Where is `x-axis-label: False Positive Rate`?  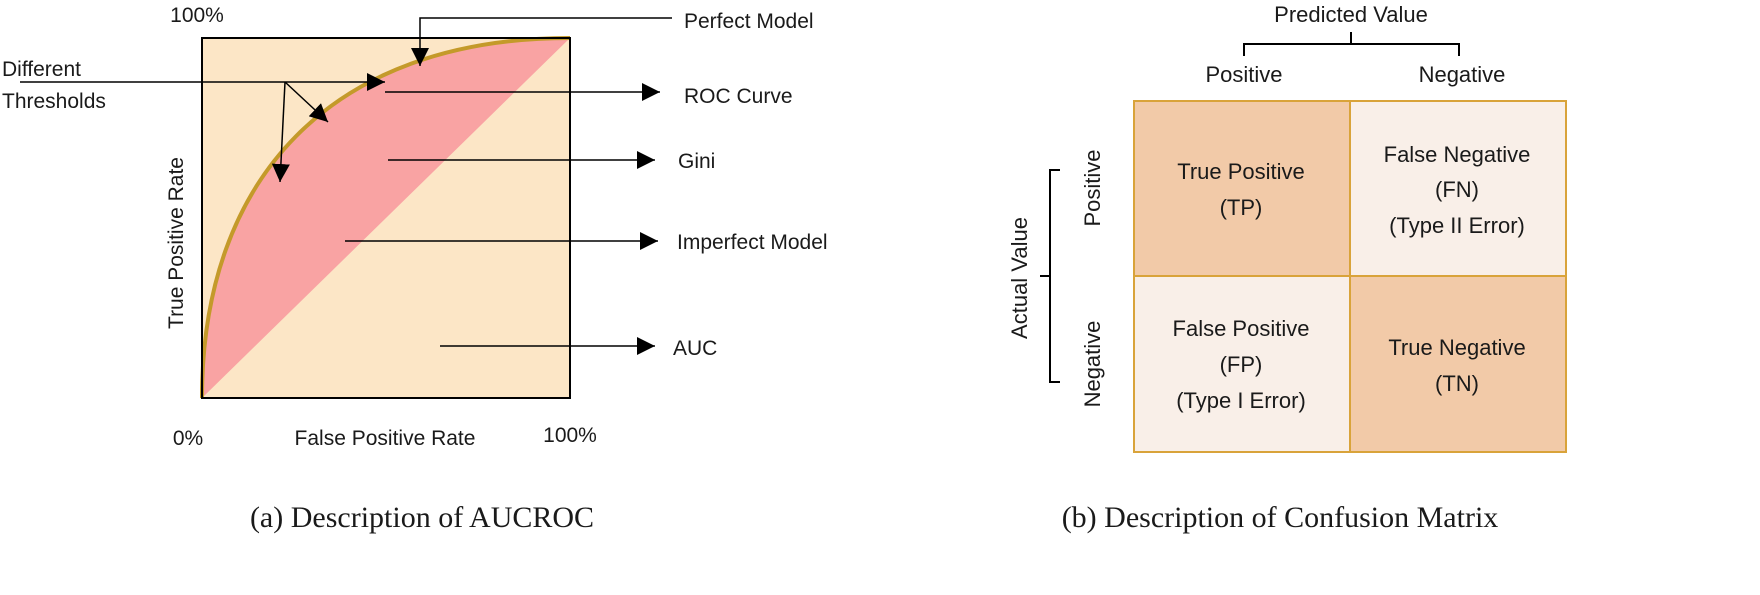
x-axis-label: False Positive Rate is located at coordinates (385, 438).